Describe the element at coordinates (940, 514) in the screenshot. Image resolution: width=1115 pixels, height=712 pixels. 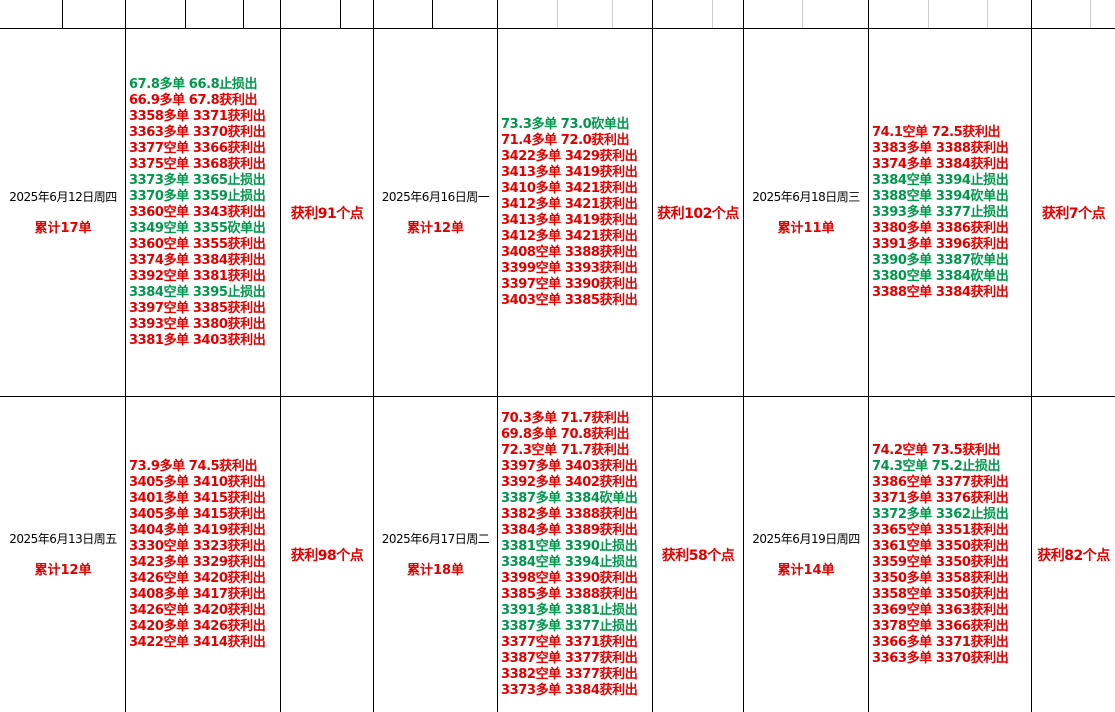
I see `trade: 3372多单 3362止损出` at that location.